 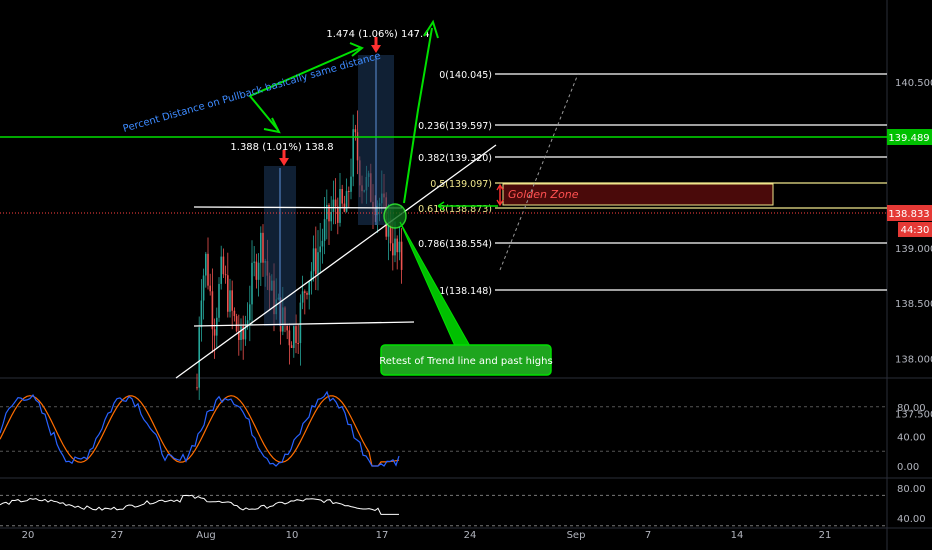 I want to click on golden-zone-box, so click(x=638, y=194).